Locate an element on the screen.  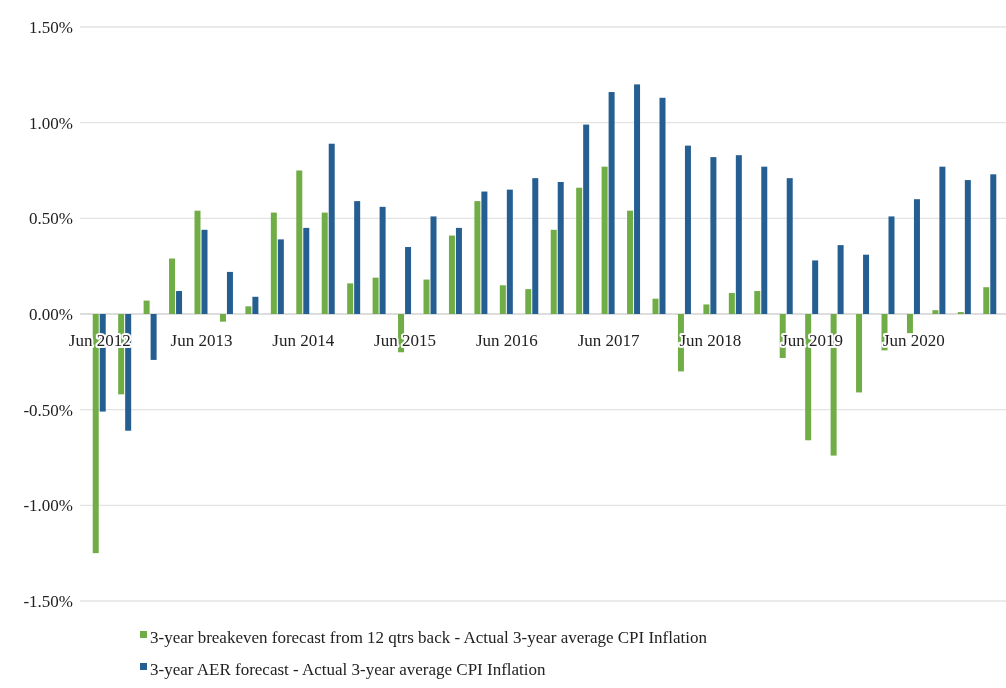
y-tick-label: 1.00% is located at coordinates (51, 123).